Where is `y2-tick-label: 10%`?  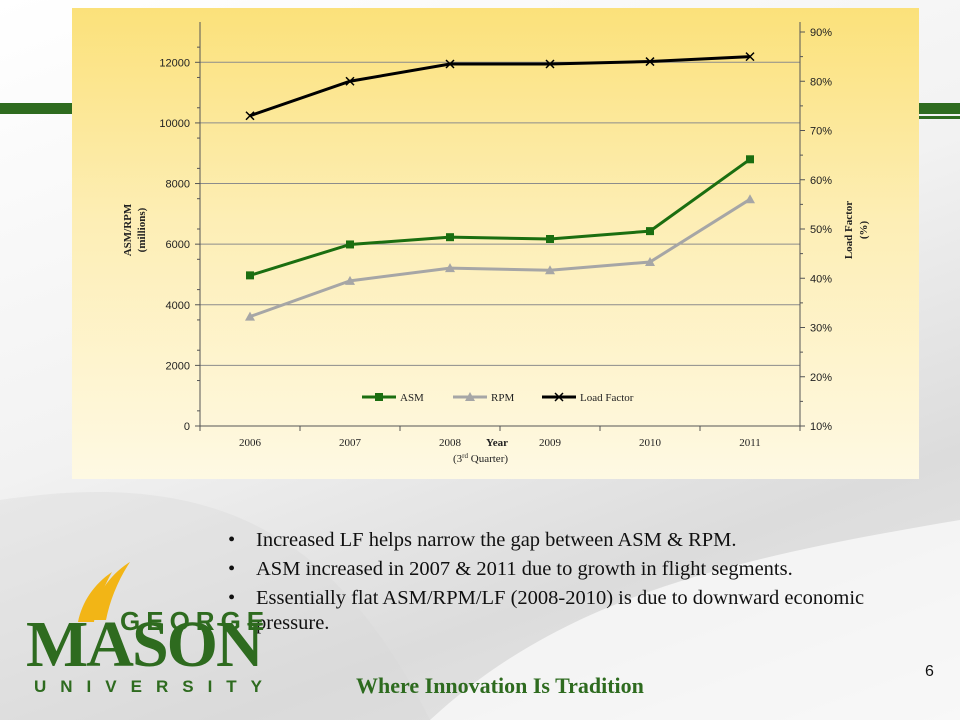
y2-tick-label: 10% is located at coordinates (821, 427).